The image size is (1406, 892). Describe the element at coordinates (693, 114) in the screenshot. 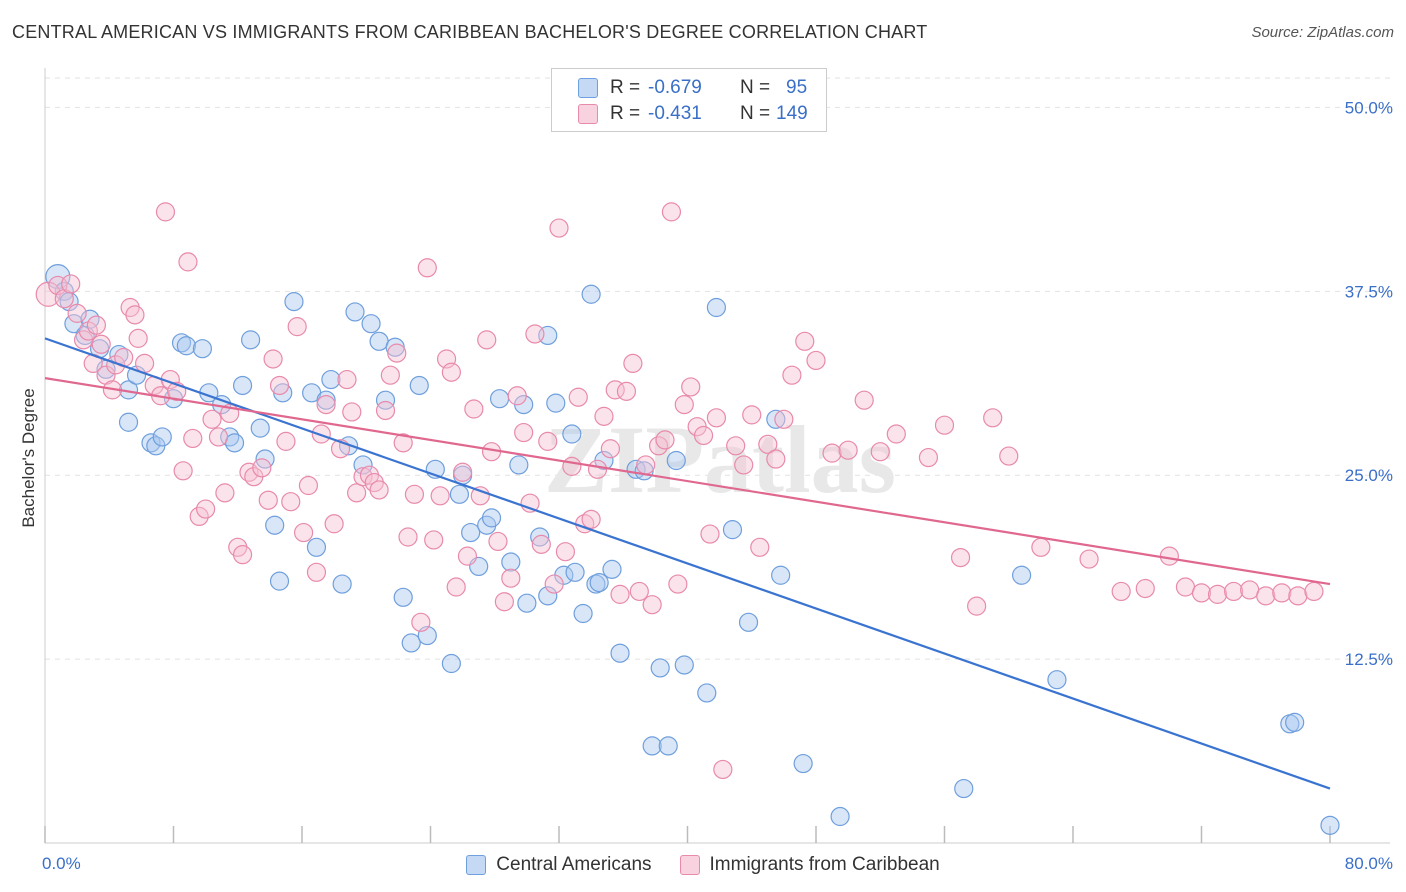

I see `legend-row-caribbean: R = -0.431 N = 149` at that location.